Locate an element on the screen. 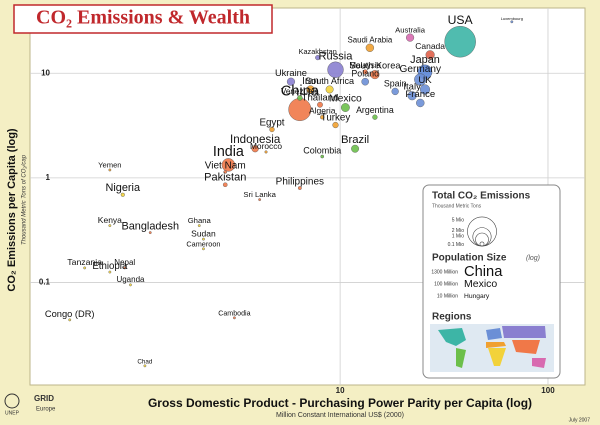  point-label: Germany is located at coordinates (421, 69).